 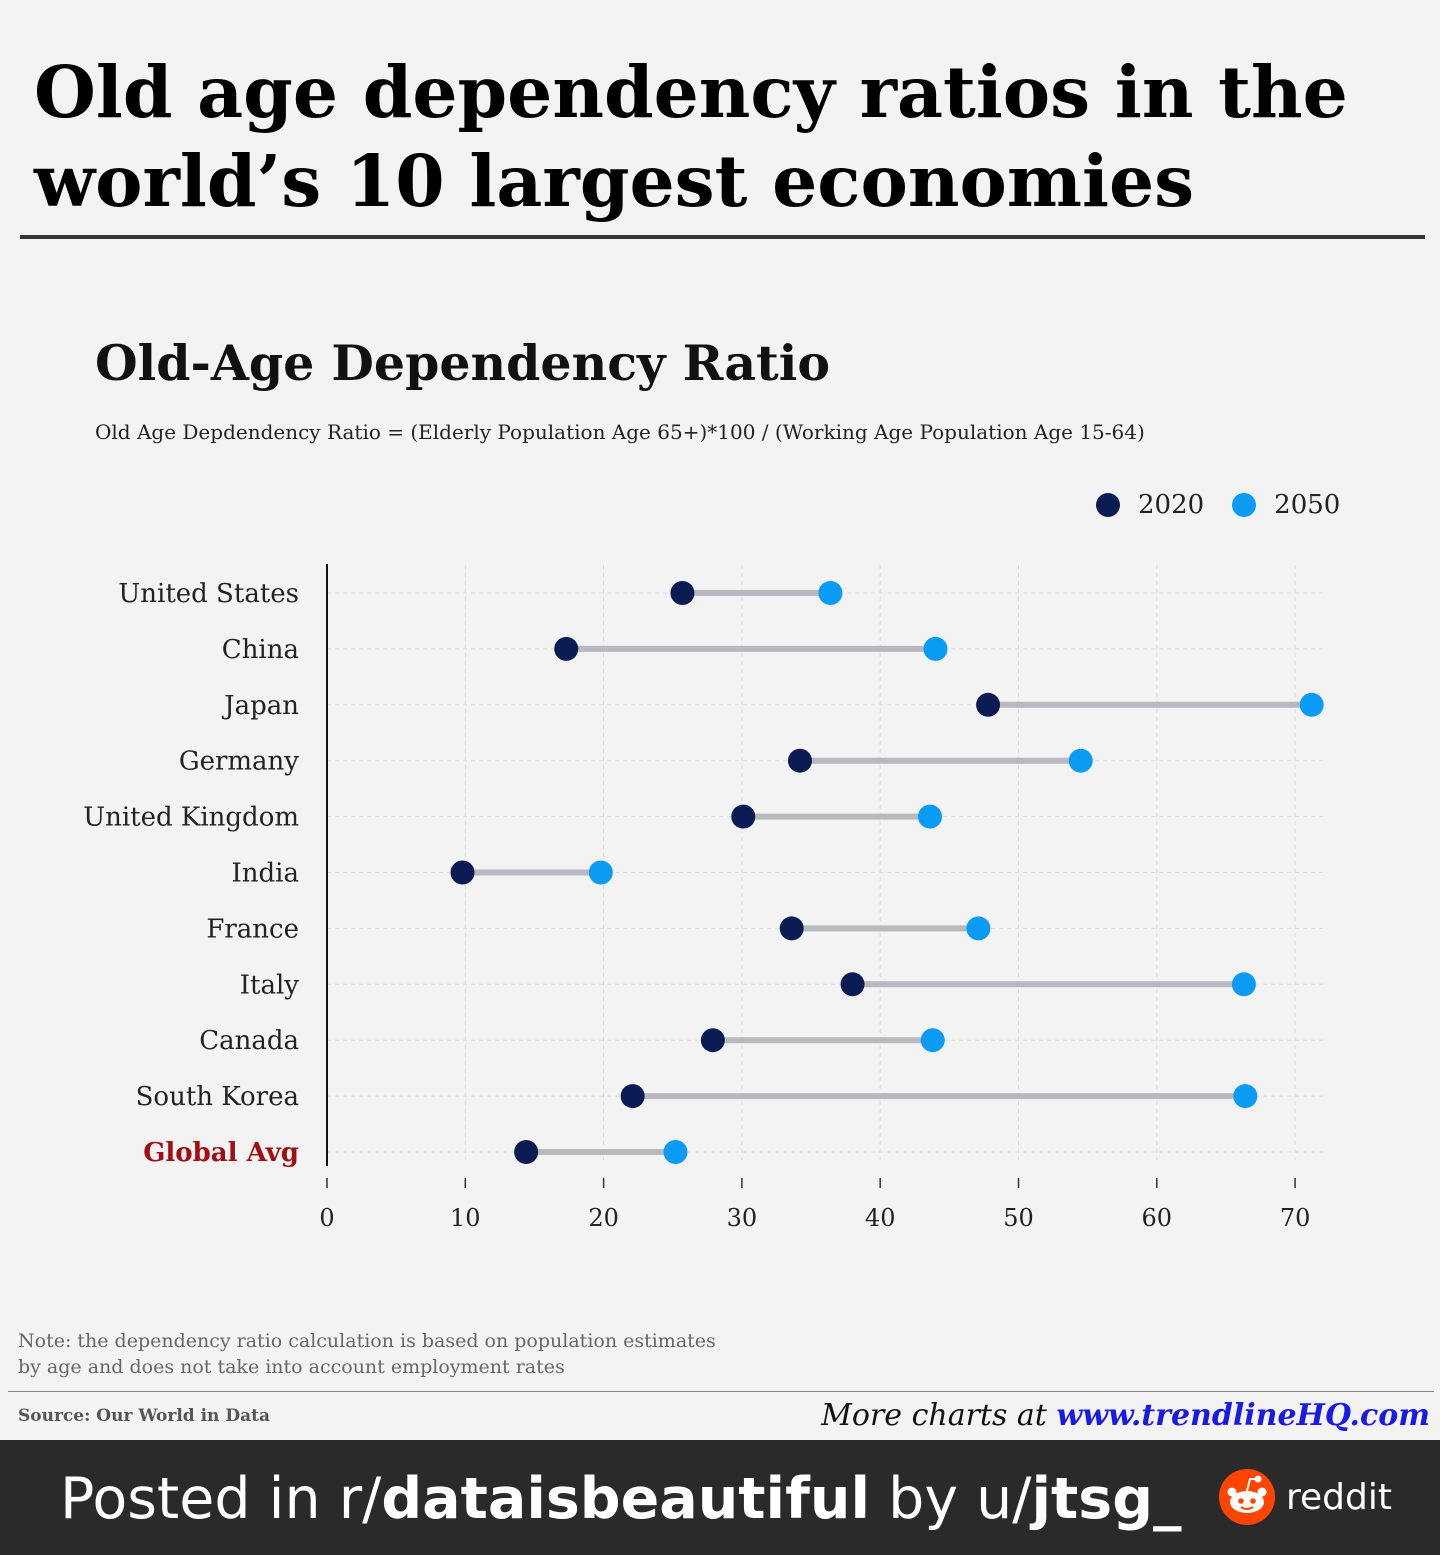 I want to click on category-label: United Kingdom, so click(x=191, y=818).